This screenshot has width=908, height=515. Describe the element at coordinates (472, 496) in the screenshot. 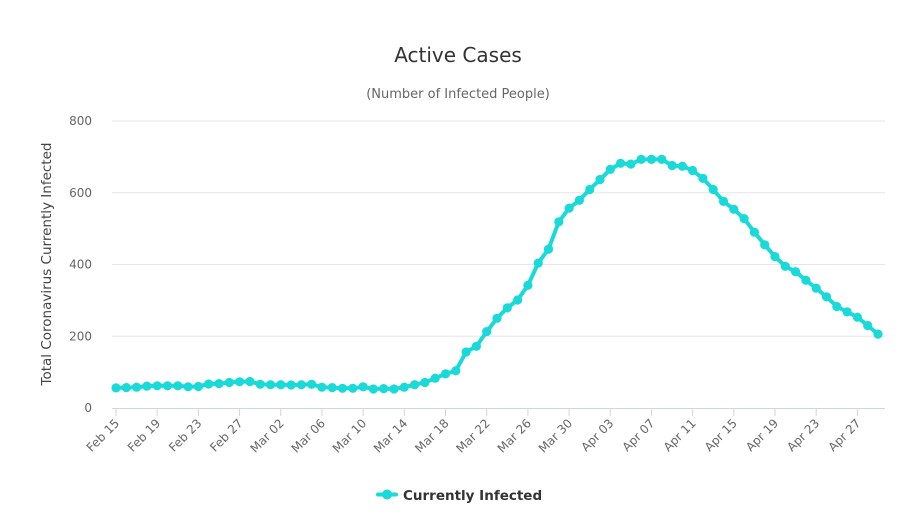

I see `legend-item-currently-infected: Currently Infected` at that location.